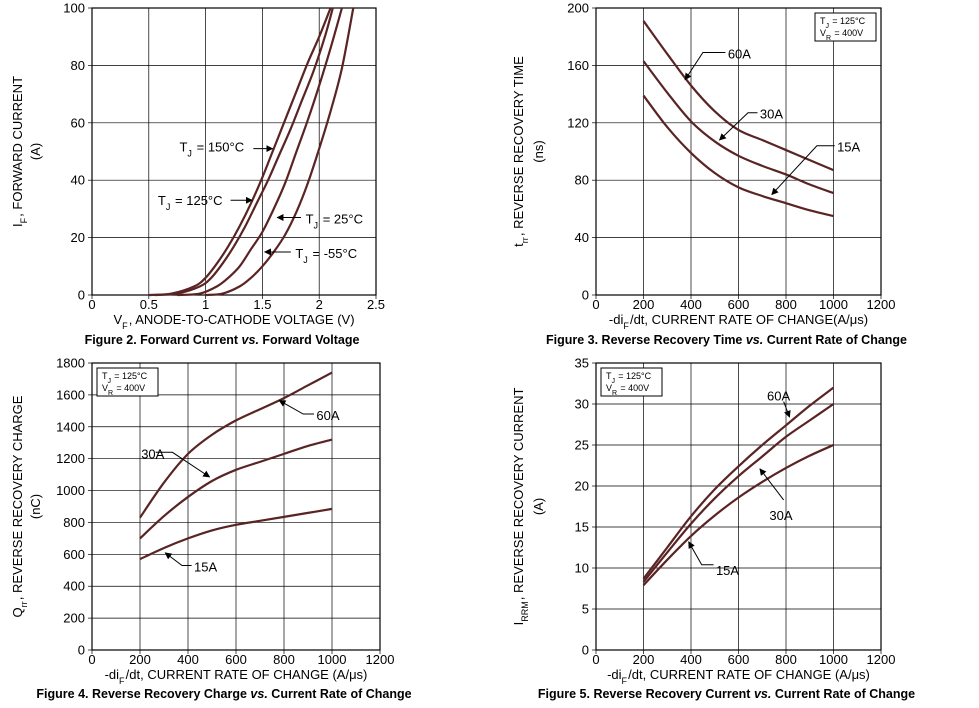  I want to click on x-tick-label: 0.5, so click(149, 304).